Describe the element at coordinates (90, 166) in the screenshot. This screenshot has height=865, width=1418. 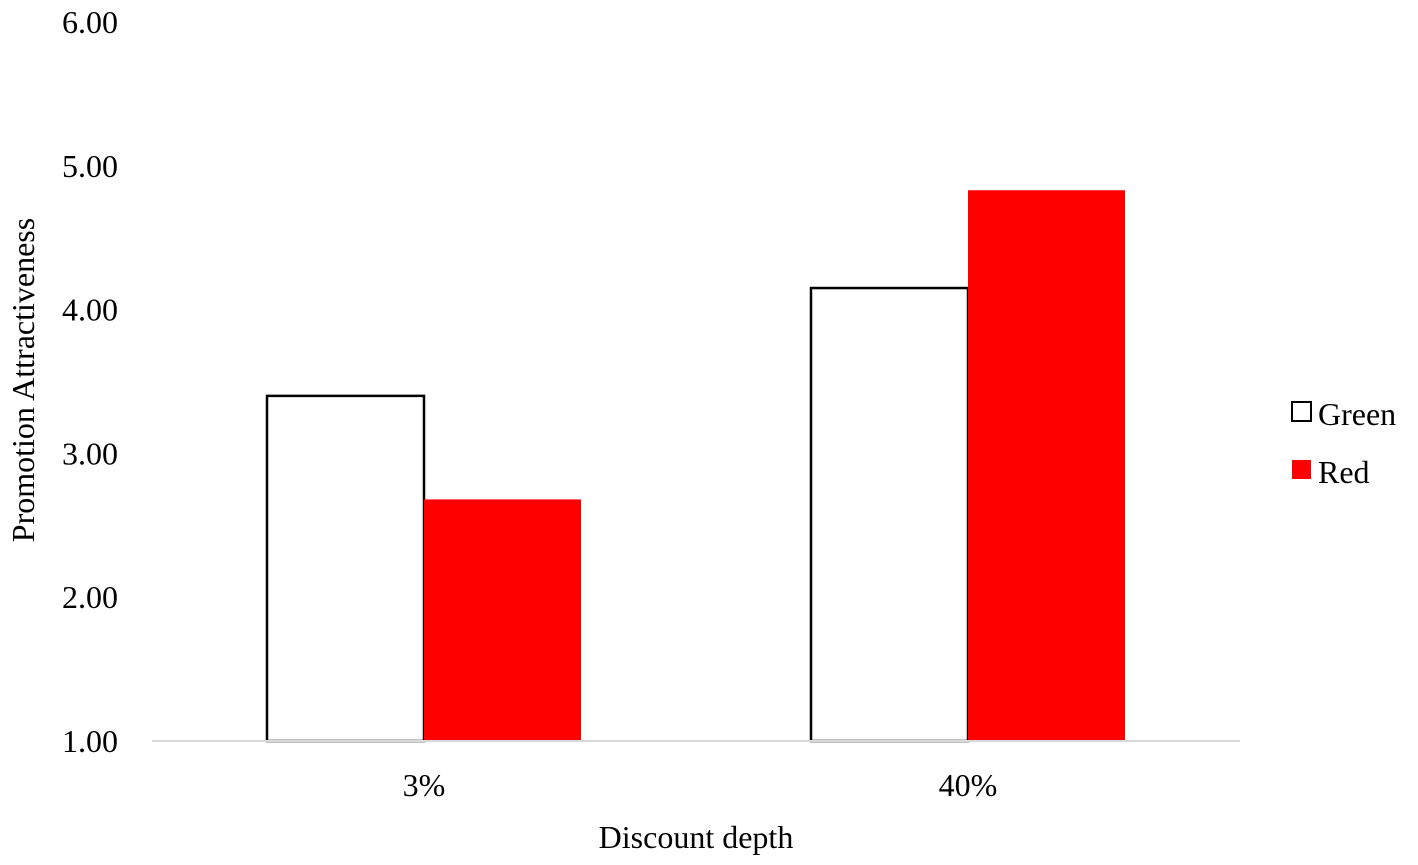
I see `y-tick-label: 5.00` at that location.